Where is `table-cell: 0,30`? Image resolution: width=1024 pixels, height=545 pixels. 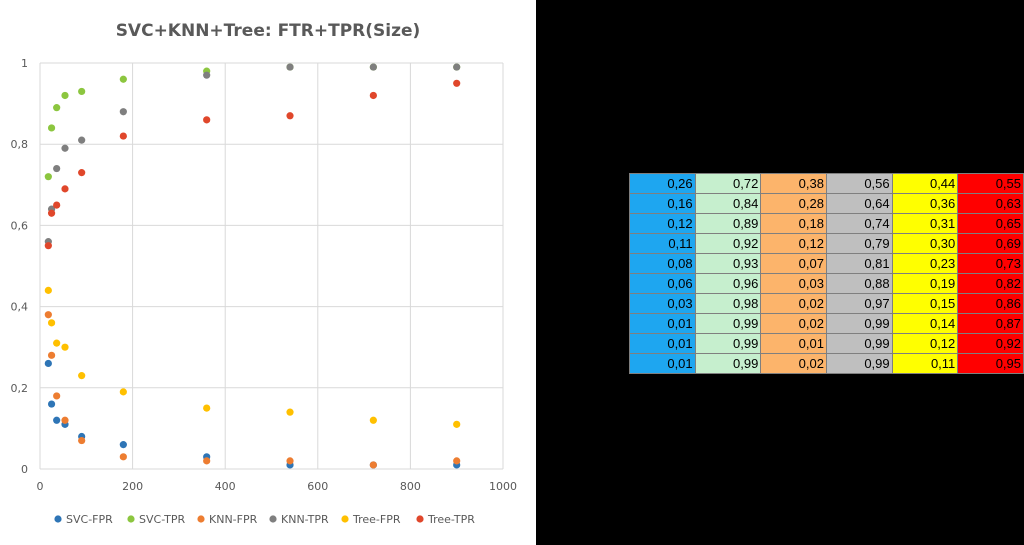 table-cell: 0,30 is located at coordinates (925, 243).